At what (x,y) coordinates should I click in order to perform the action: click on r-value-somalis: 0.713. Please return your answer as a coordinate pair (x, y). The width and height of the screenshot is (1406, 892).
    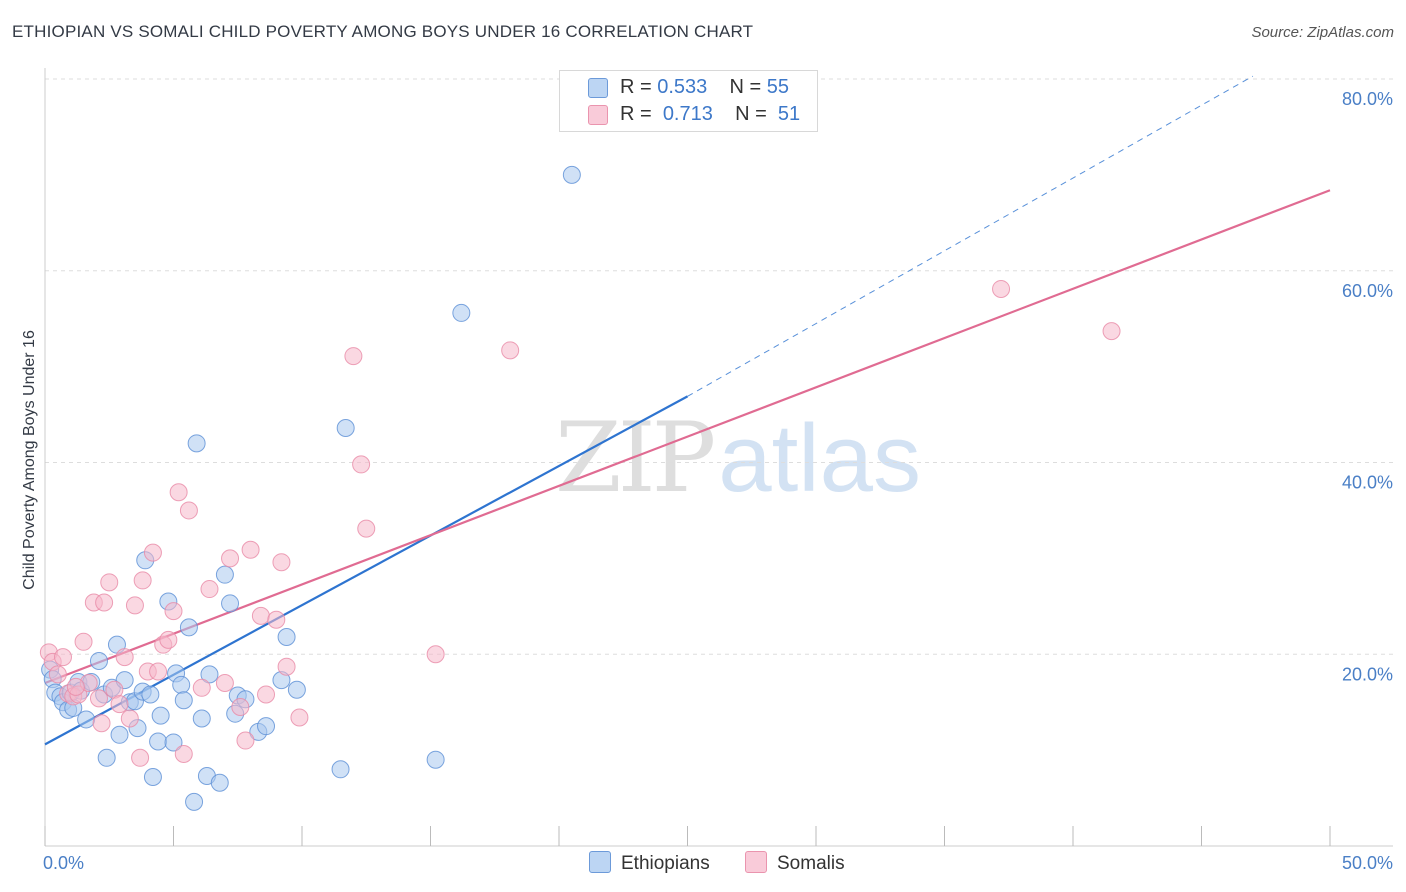
    Looking at the image, I should click on (687, 114).